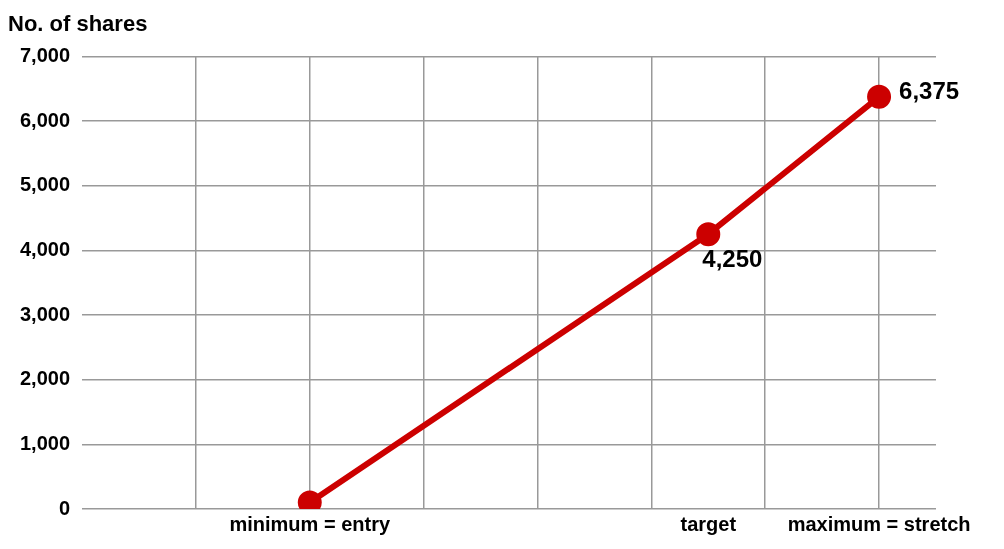 This screenshot has height=549, width=1004. I want to click on y-axis-title: No. of shares, so click(78, 24).